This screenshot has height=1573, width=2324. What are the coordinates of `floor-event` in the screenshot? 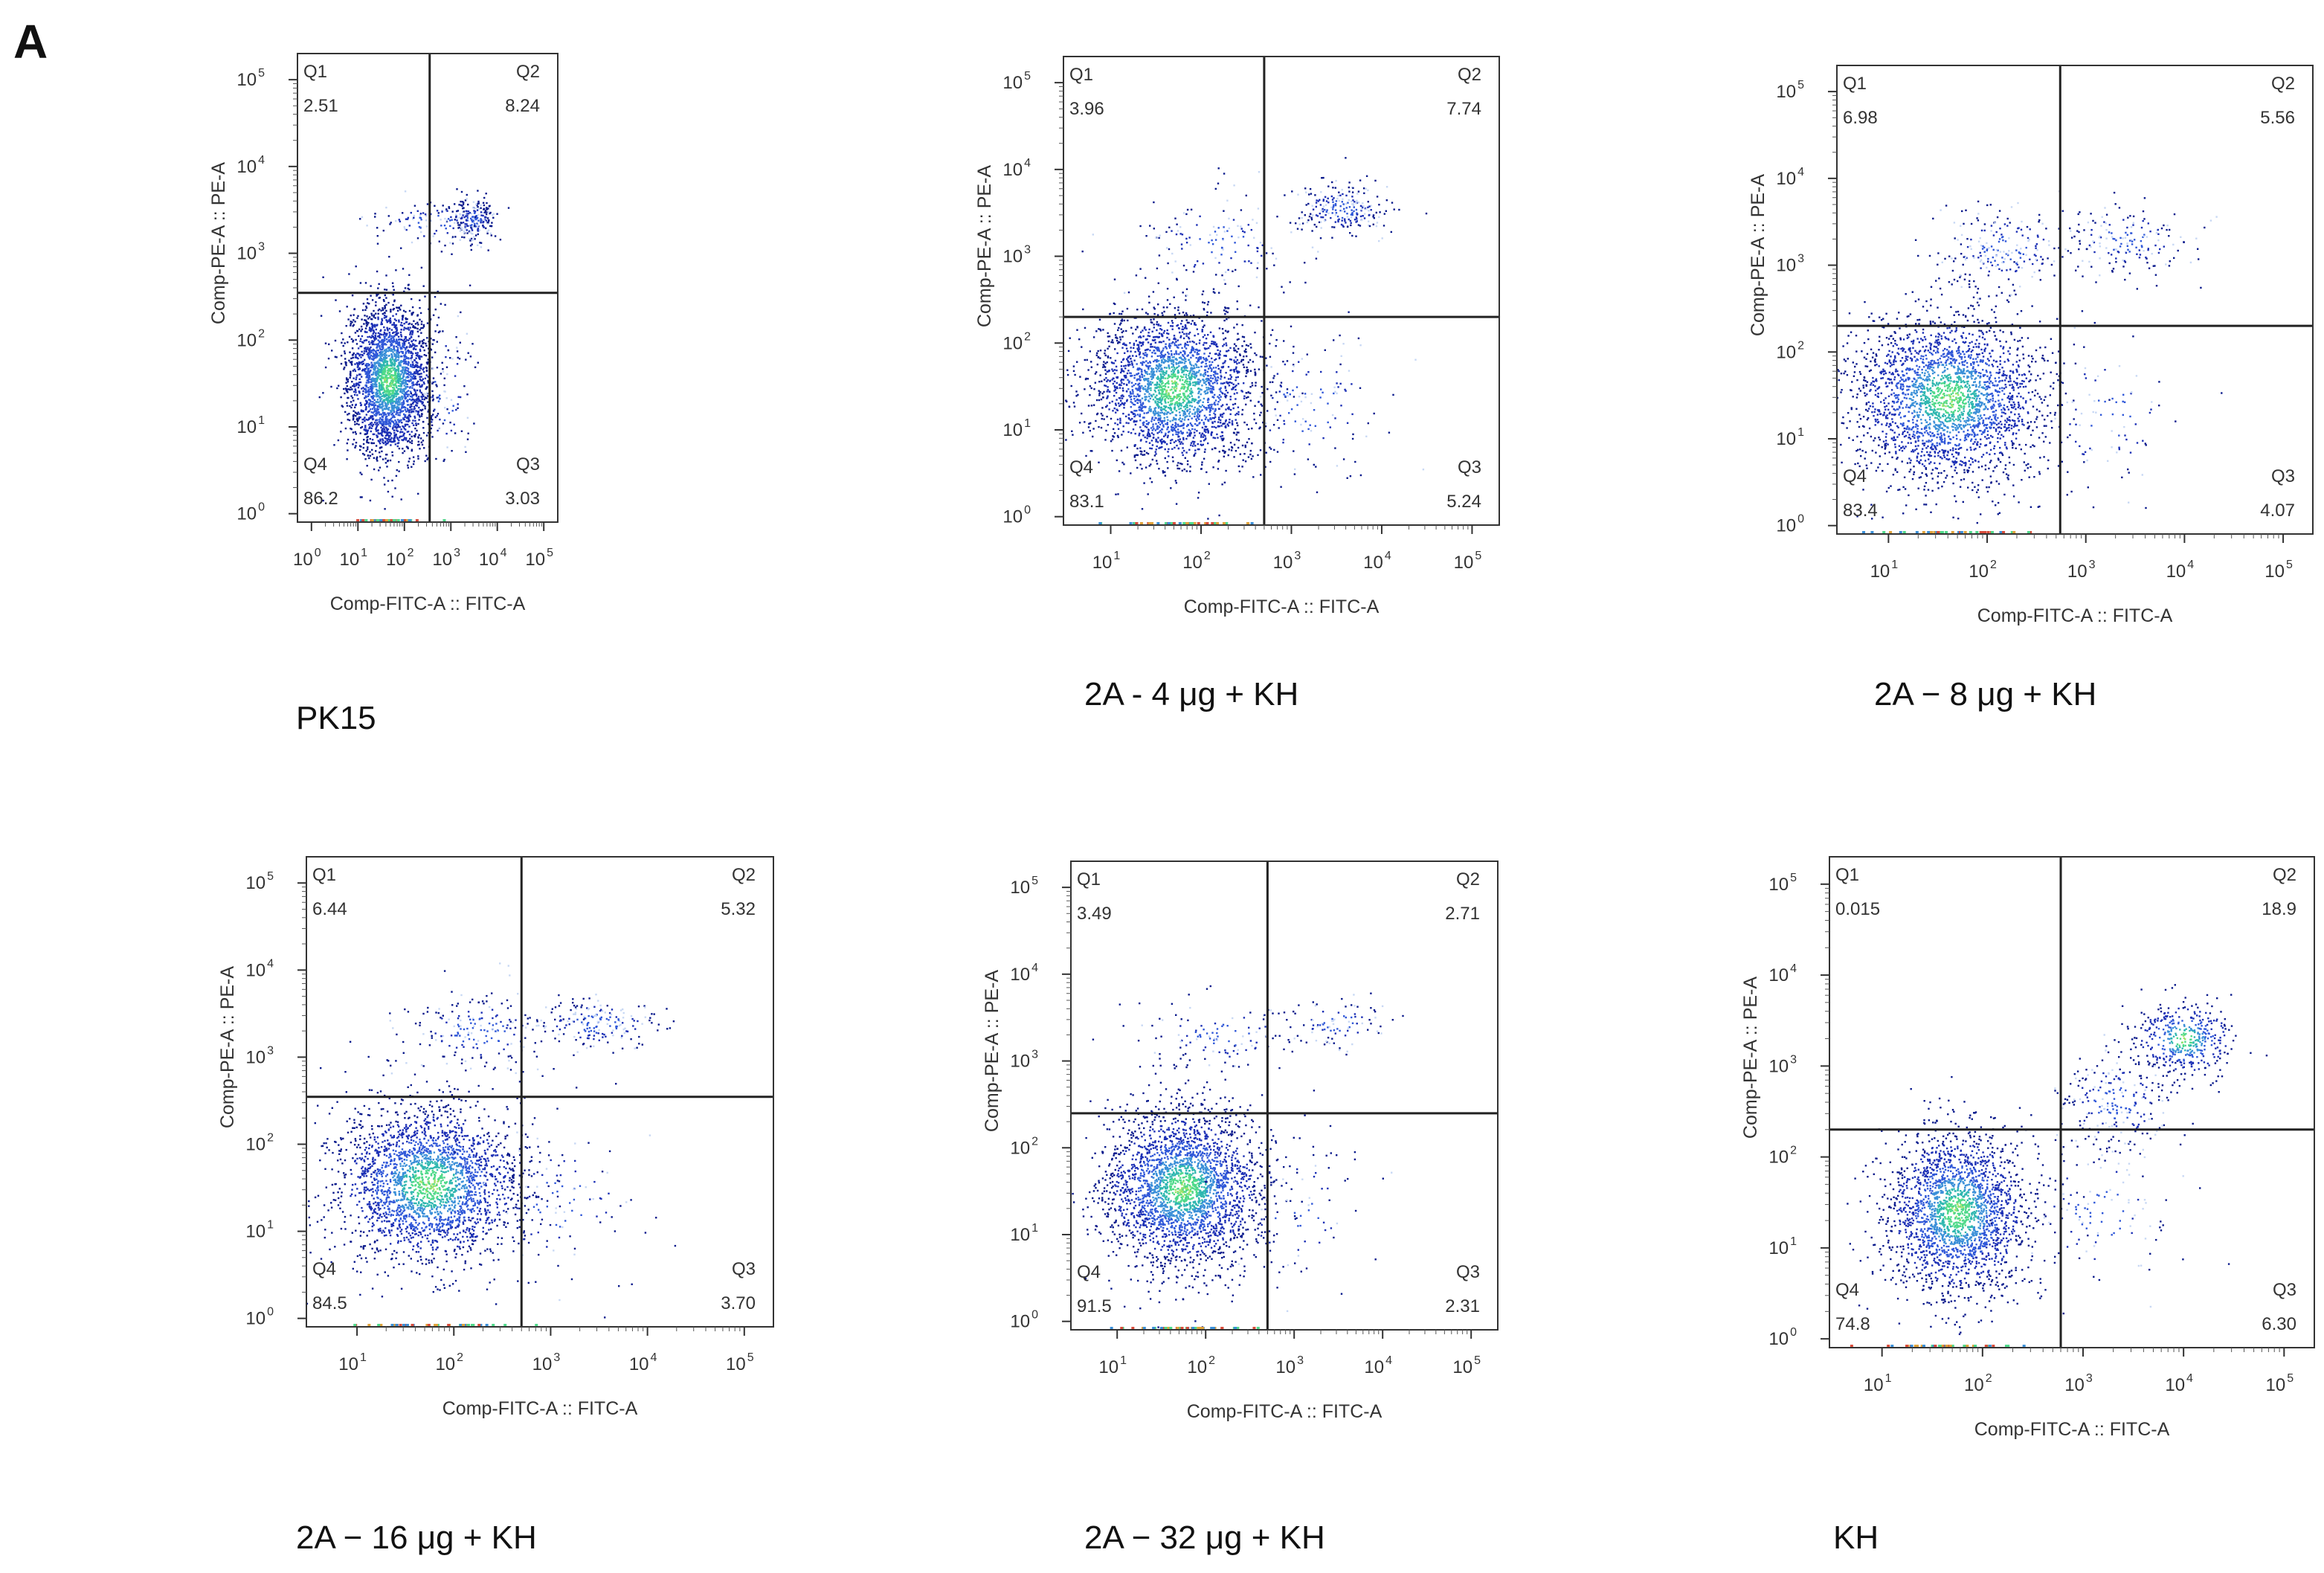 It's located at (358, 520).